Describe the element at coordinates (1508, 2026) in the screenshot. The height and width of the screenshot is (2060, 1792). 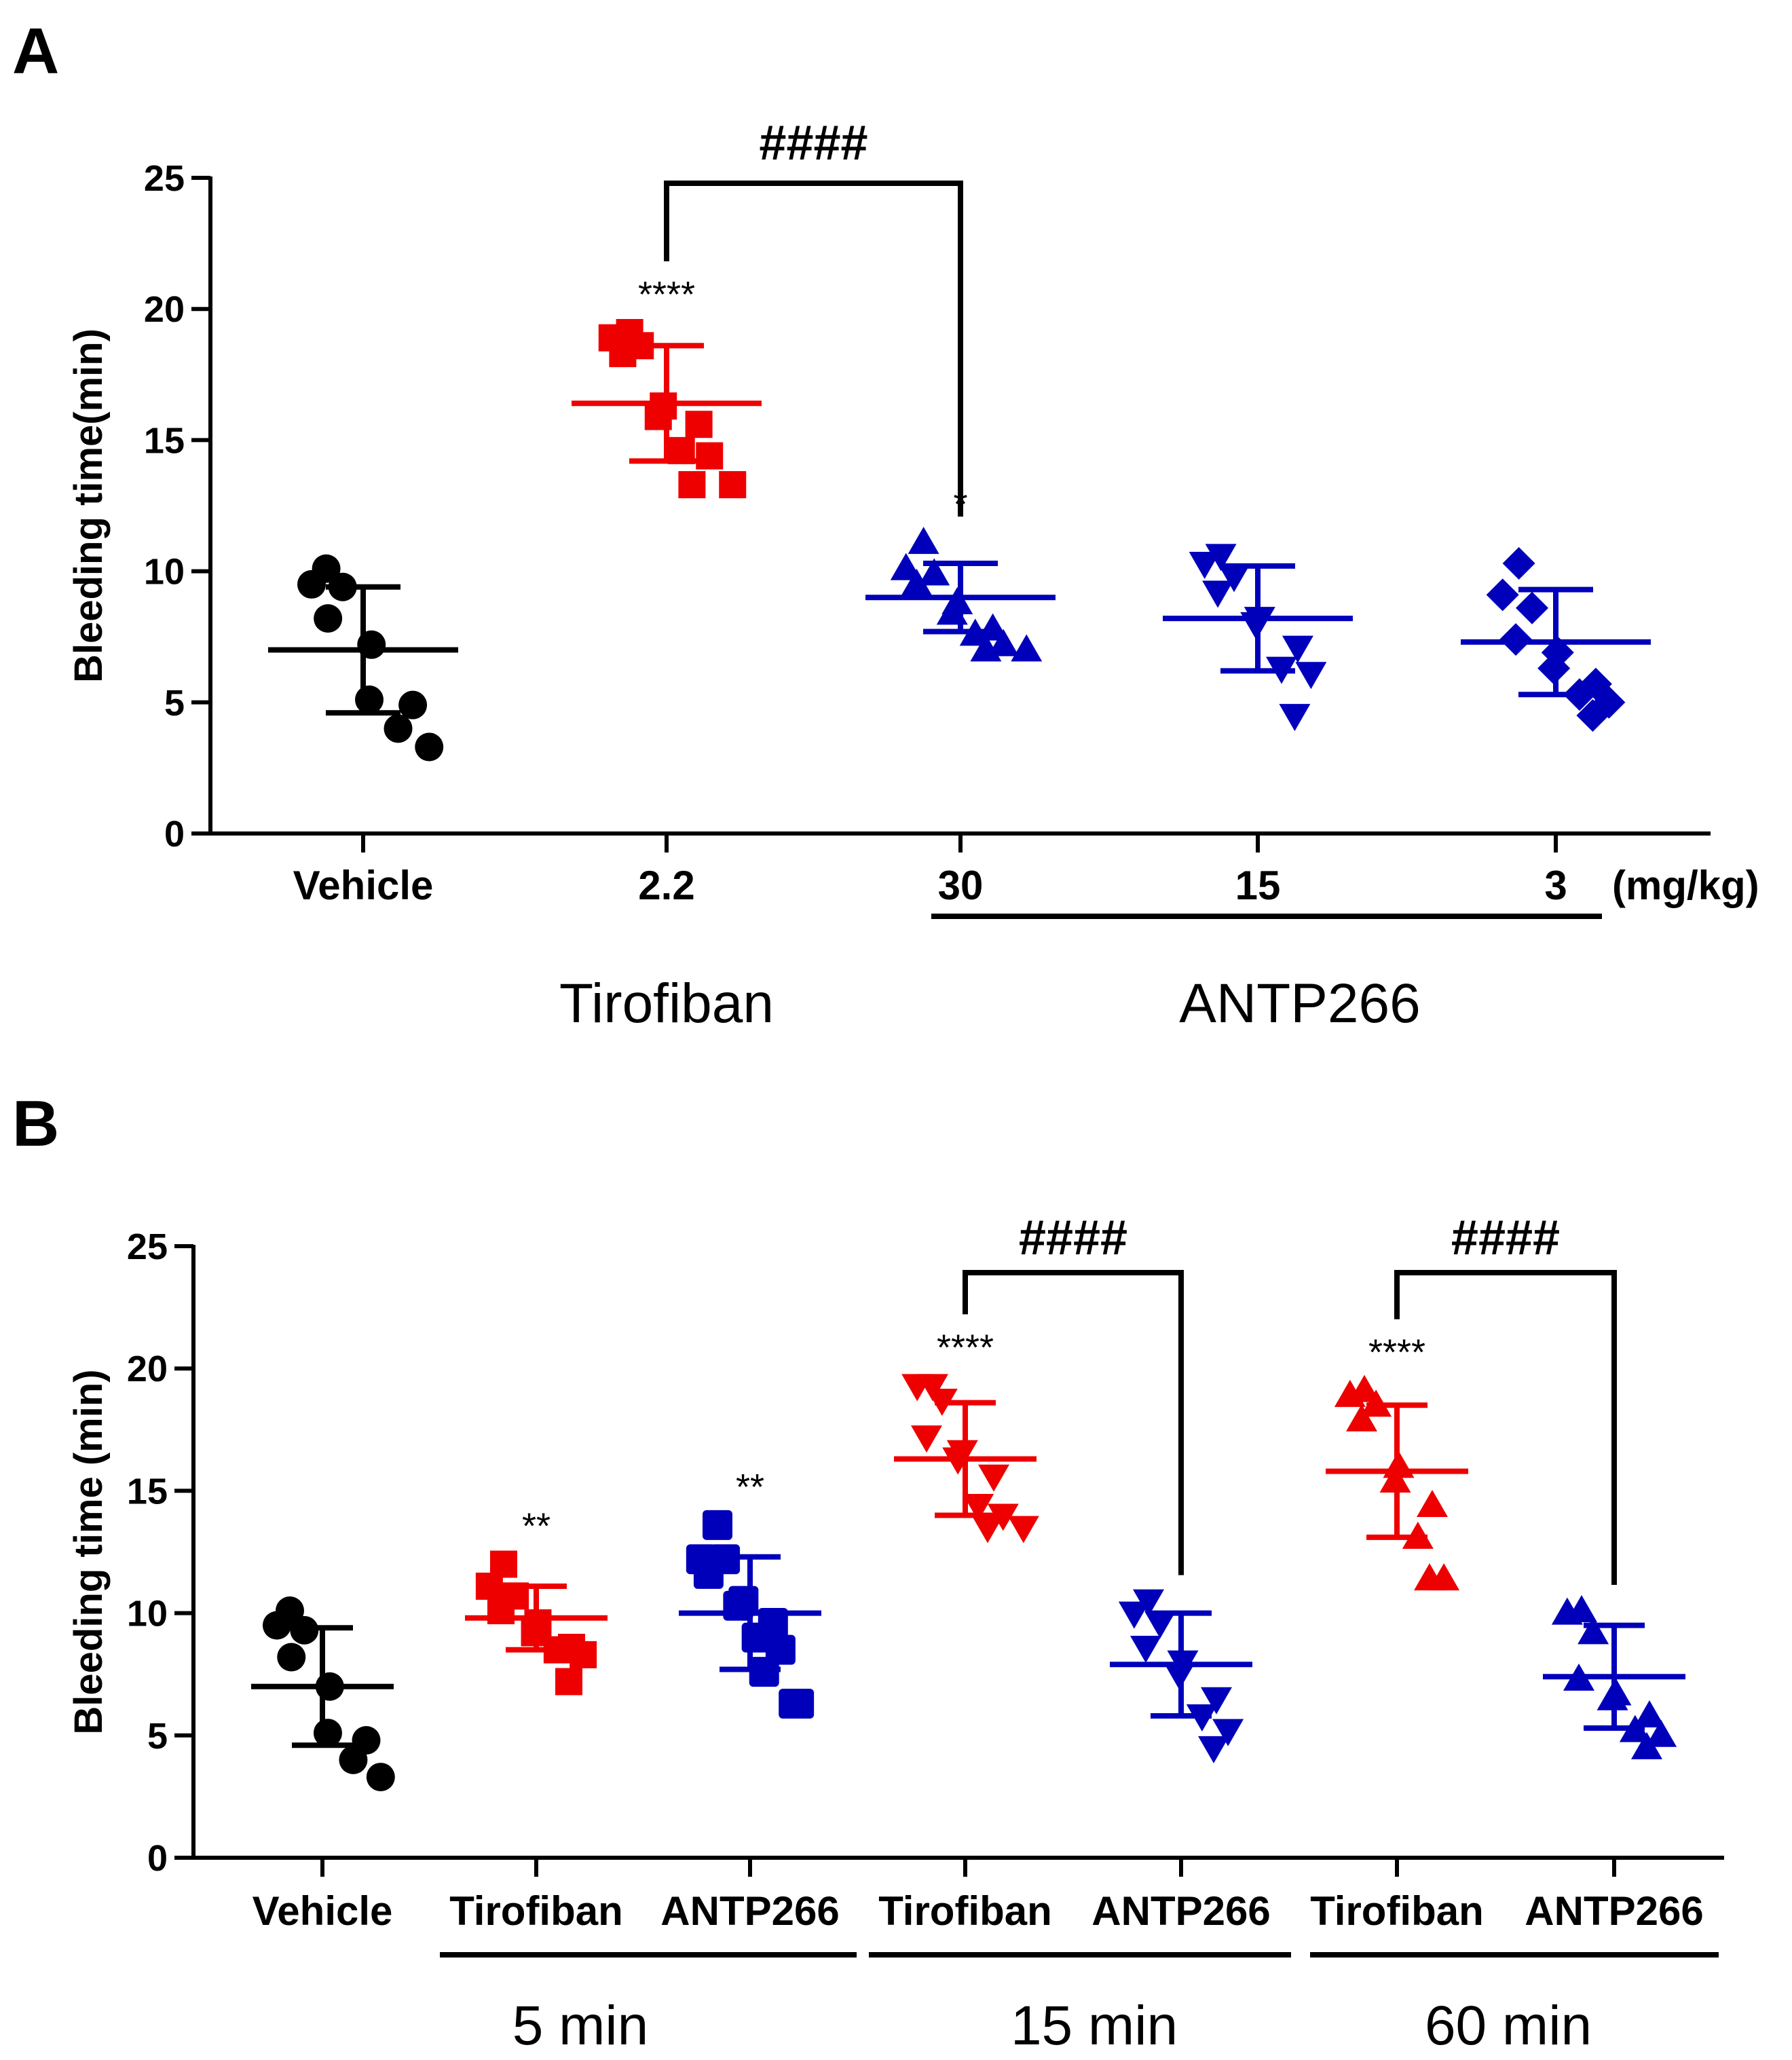
I see `group-label: 60 min` at that location.